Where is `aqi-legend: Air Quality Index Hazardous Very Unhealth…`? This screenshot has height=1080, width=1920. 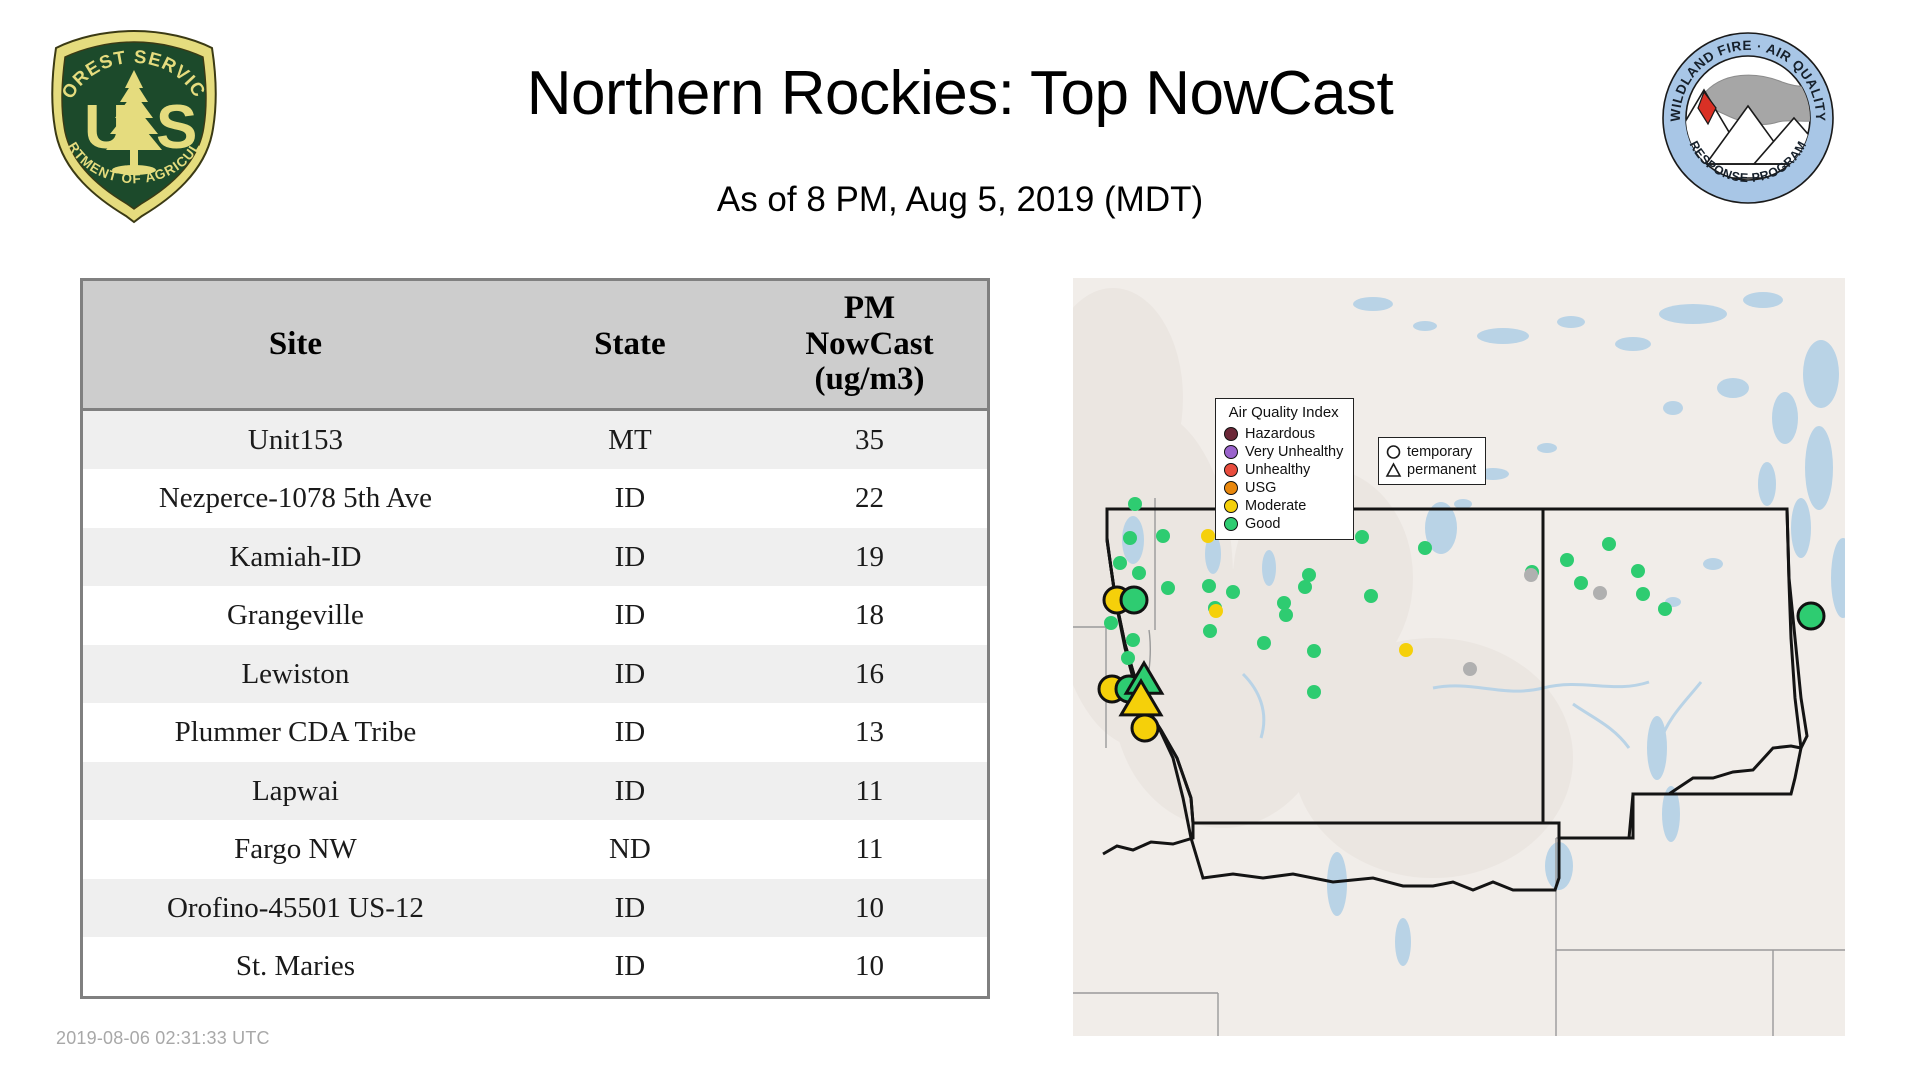 aqi-legend: Air Quality Index Hazardous Very Unhealth… is located at coordinates (1285, 469).